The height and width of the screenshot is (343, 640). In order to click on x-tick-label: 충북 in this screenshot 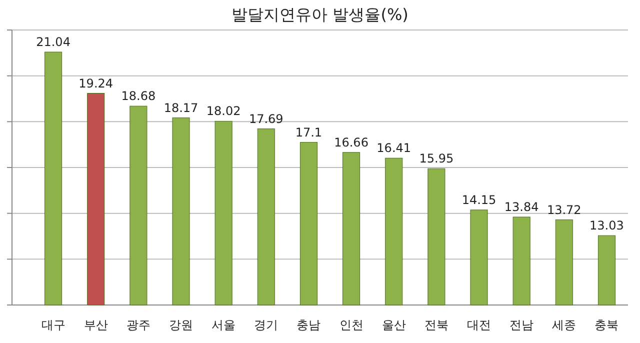, I will do `click(606, 325)`.